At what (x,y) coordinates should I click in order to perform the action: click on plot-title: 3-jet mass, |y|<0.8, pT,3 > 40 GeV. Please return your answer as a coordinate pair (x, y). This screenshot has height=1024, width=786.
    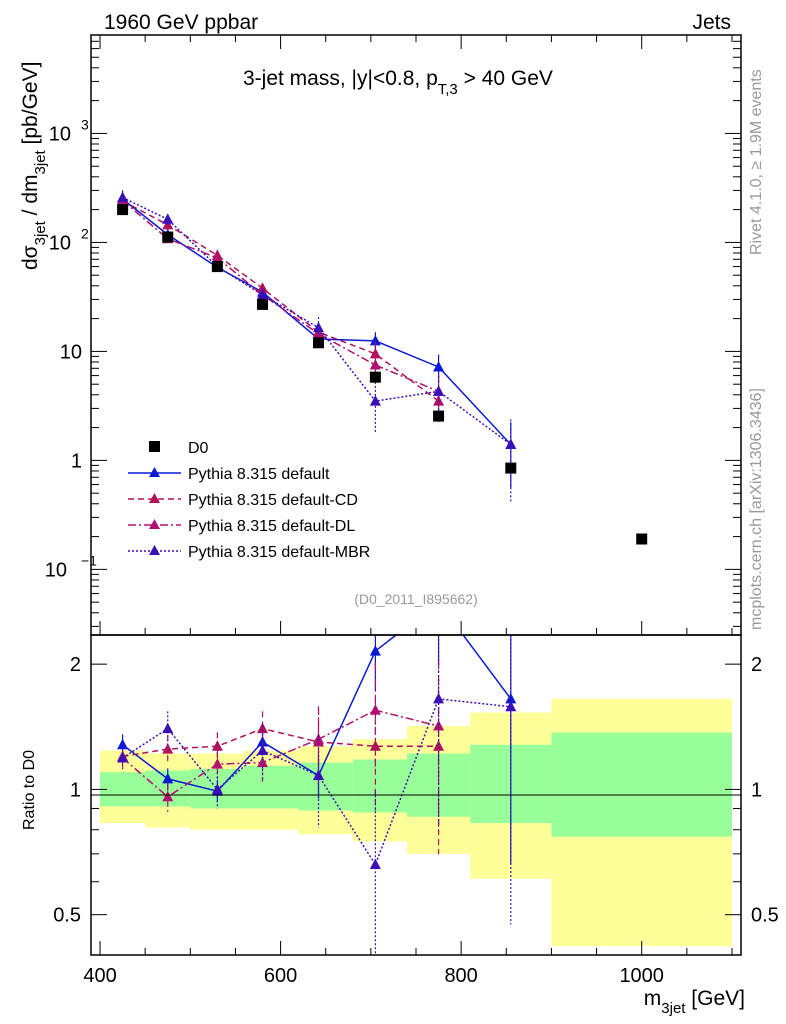
    Looking at the image, I should click on (398, 82).